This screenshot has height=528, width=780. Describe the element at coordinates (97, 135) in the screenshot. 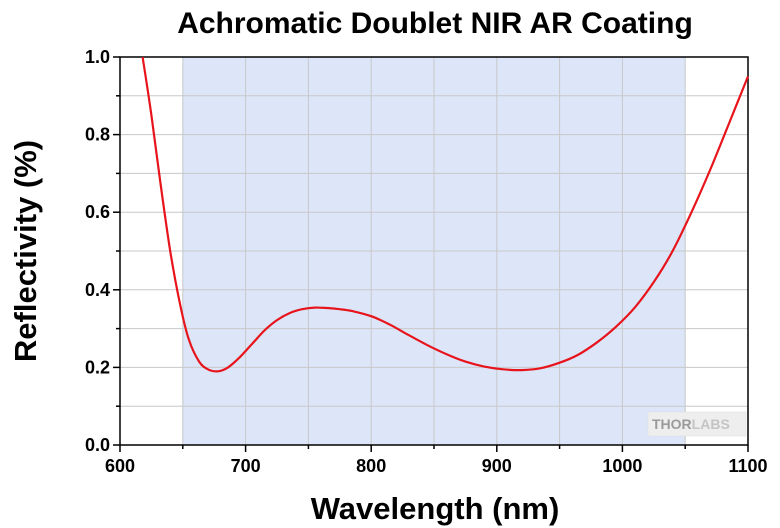

I see `y-tick-label: 0.8` at that location.